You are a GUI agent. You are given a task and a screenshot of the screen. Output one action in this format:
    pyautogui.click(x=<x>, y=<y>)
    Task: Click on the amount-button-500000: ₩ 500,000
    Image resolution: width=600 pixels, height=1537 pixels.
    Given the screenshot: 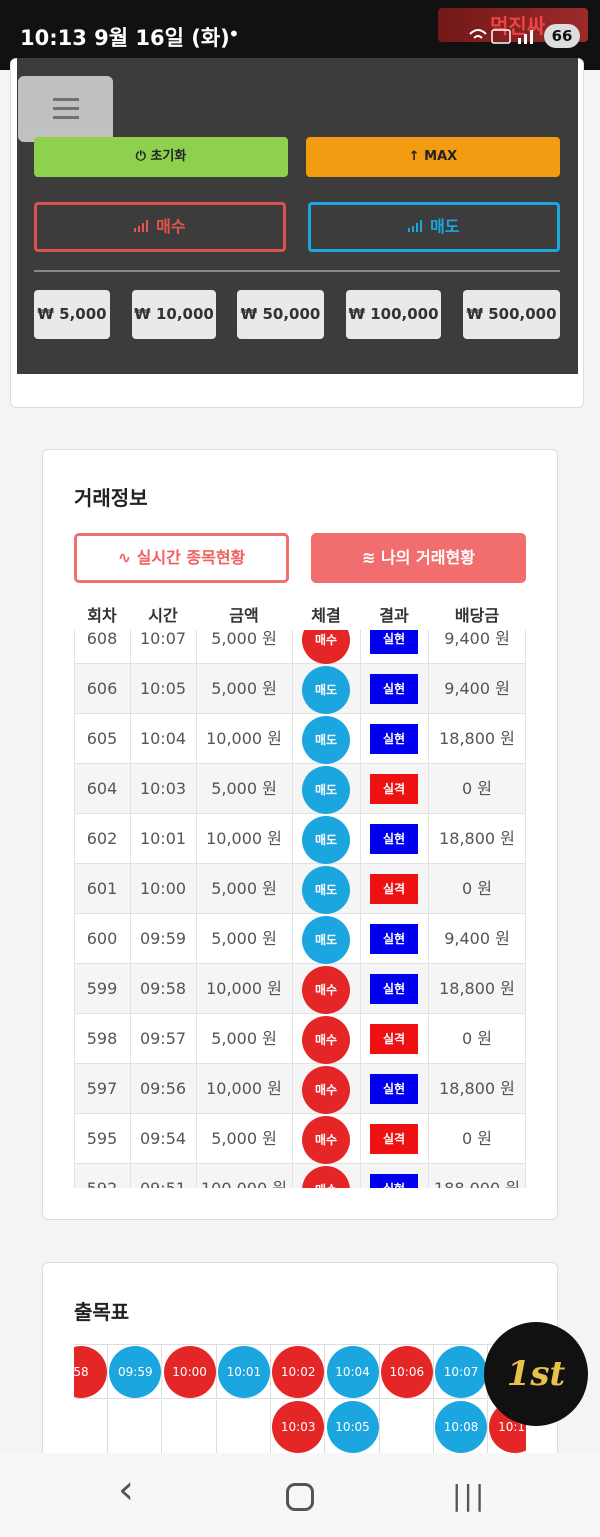 What is the action you would take?
    pyautogui.click(x=511, y=314)
    